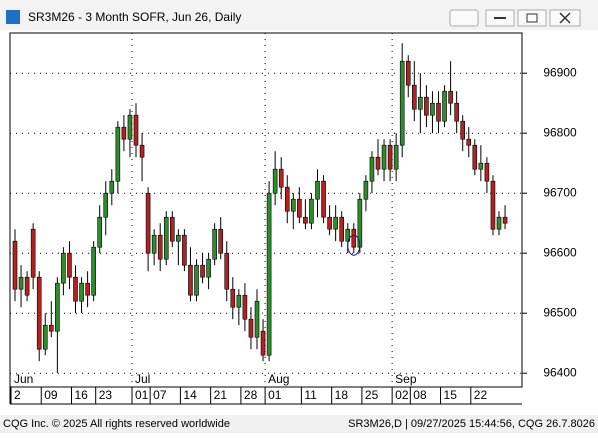 The height and width of the screenshot is (438, 598). I want to click on x-tick-label: 15, so click(451, 395).